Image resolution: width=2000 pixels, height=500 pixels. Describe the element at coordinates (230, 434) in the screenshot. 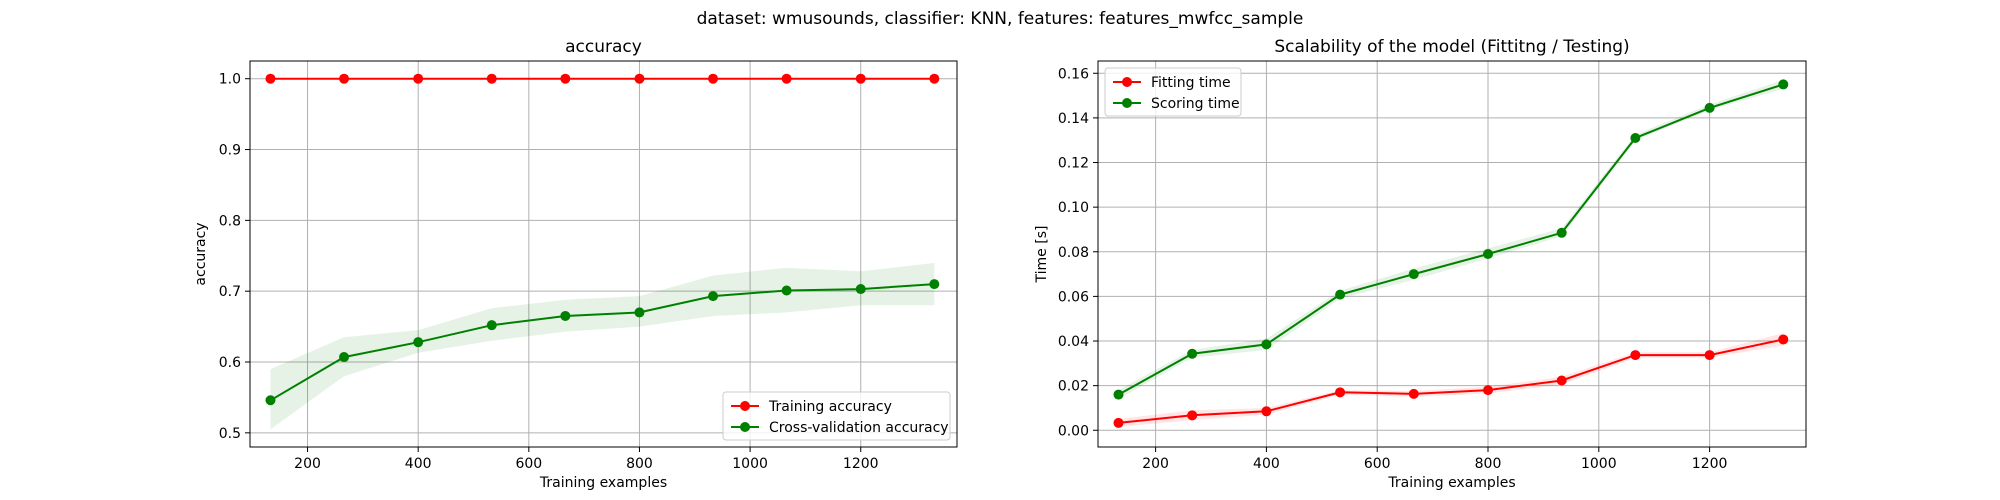

I see `y-tick-label: 0.5` at that location.